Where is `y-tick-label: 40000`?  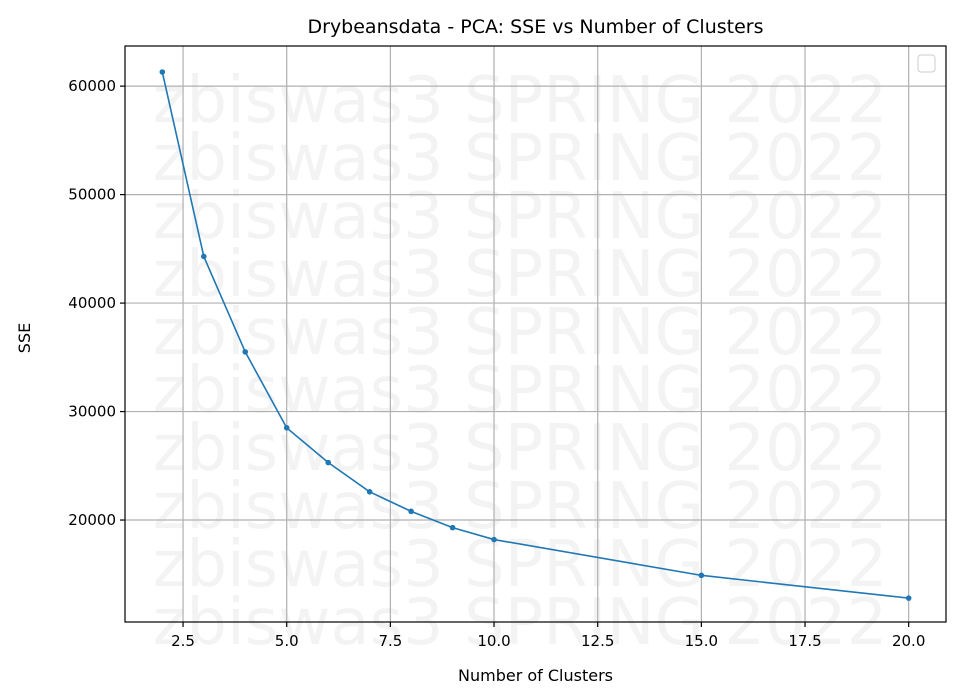 y-tick-label: 40000 is located at coordinates (92, 303).